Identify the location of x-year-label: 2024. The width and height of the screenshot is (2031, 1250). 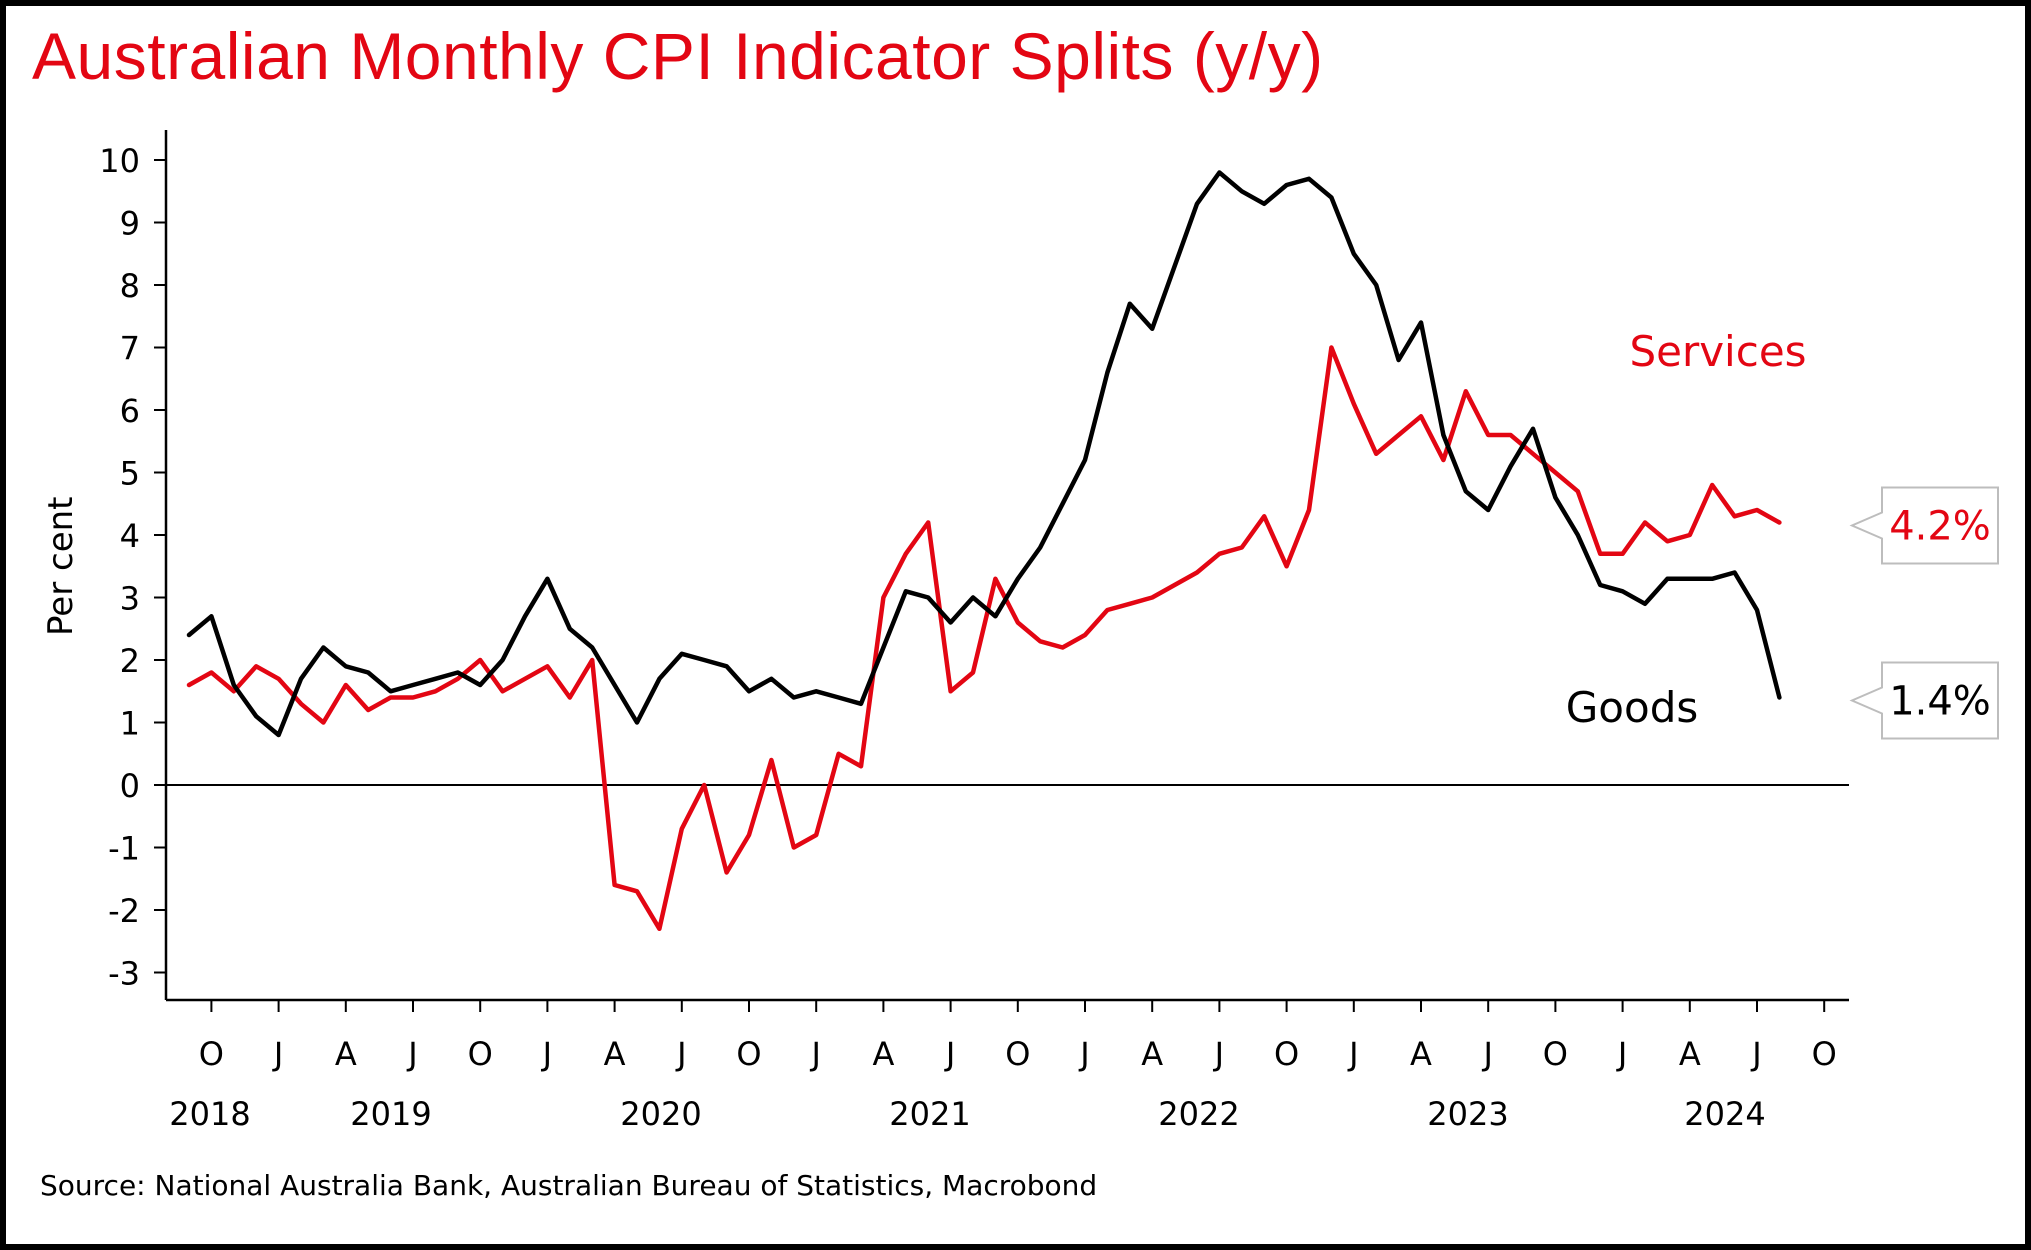
(1724, 1114).